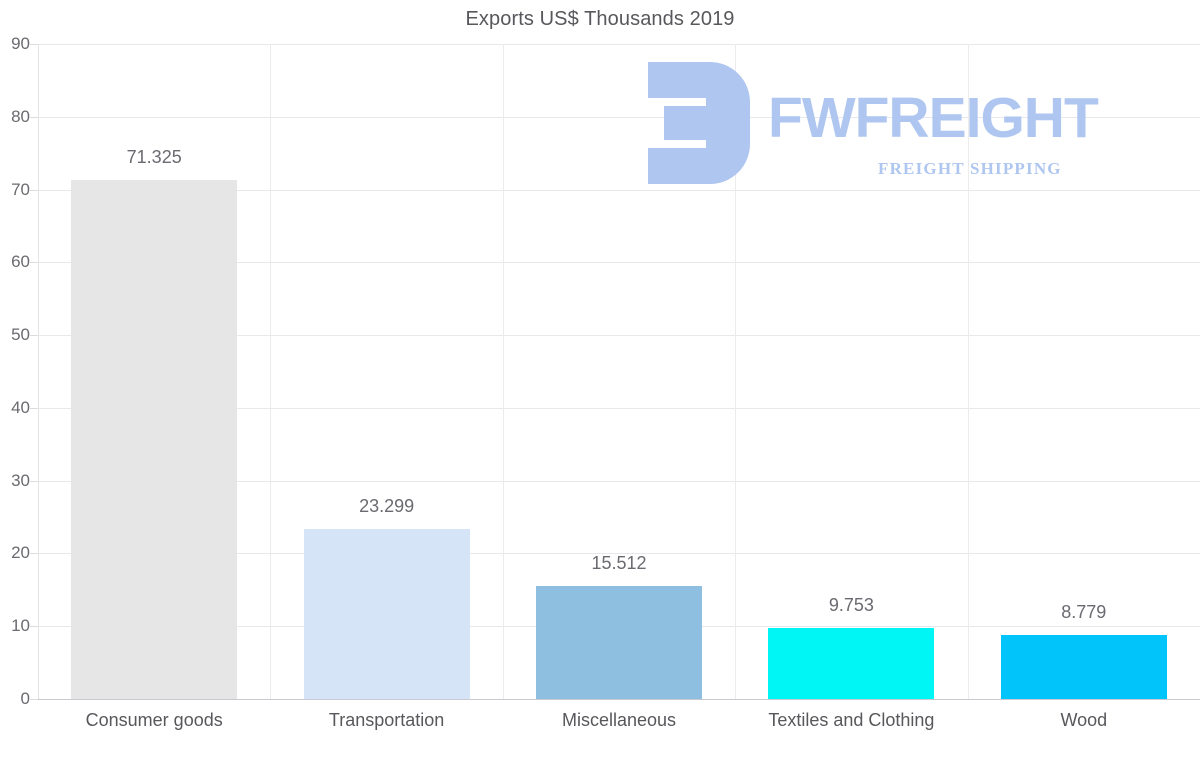  I want to click on y-tick-label: 20, so click(19, 553).